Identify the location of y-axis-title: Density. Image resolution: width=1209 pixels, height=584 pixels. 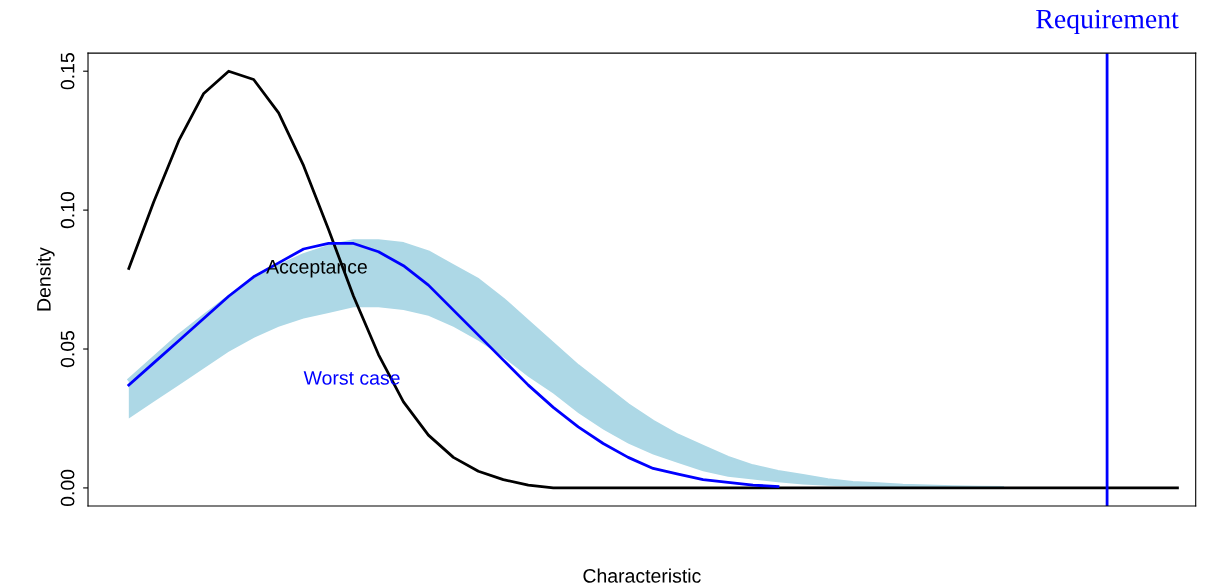
(45, 279).